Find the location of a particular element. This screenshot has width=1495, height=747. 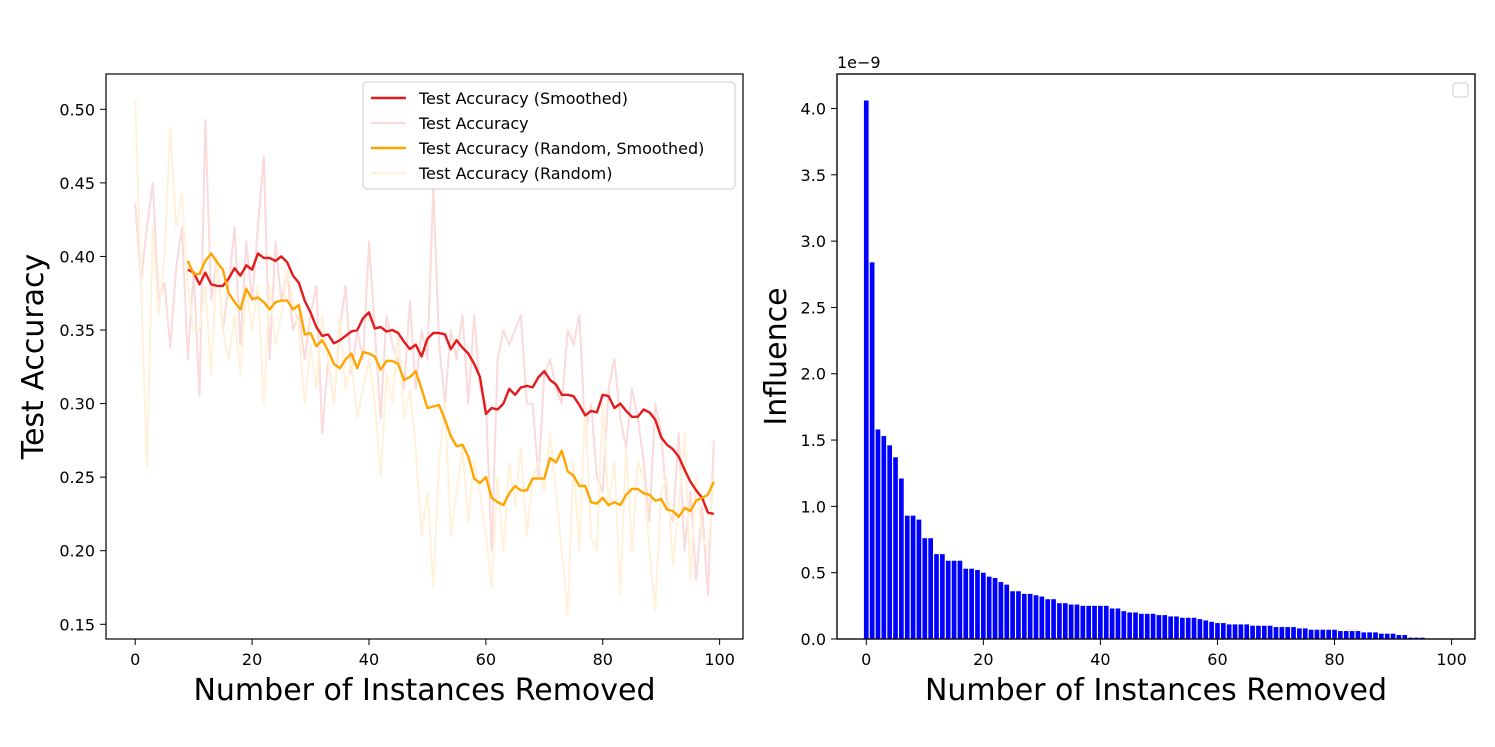

x-tick-label: 80 is located at coordinates (603, 659).